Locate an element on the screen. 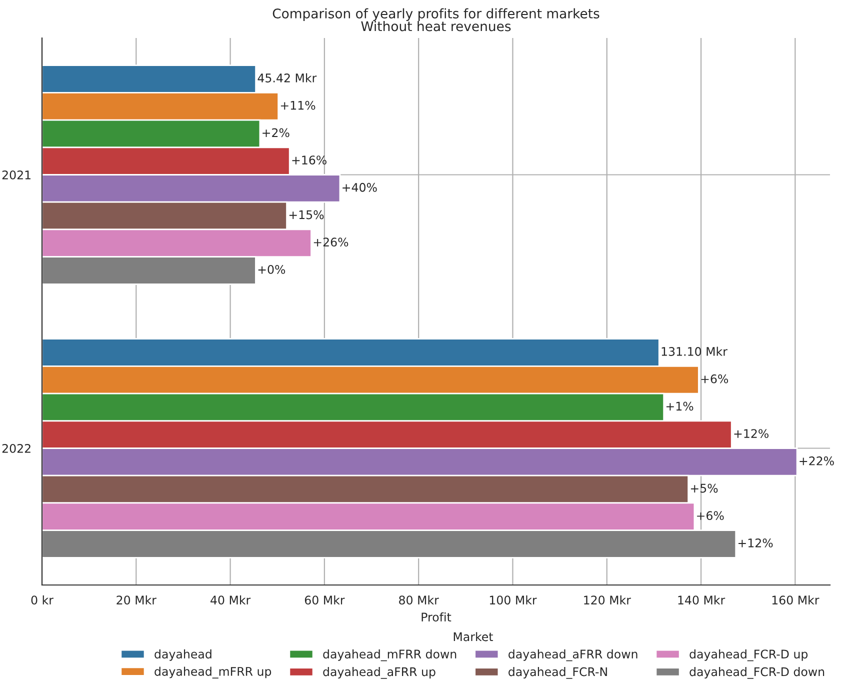  annotation: +2% is located at coordinates (276, 133).